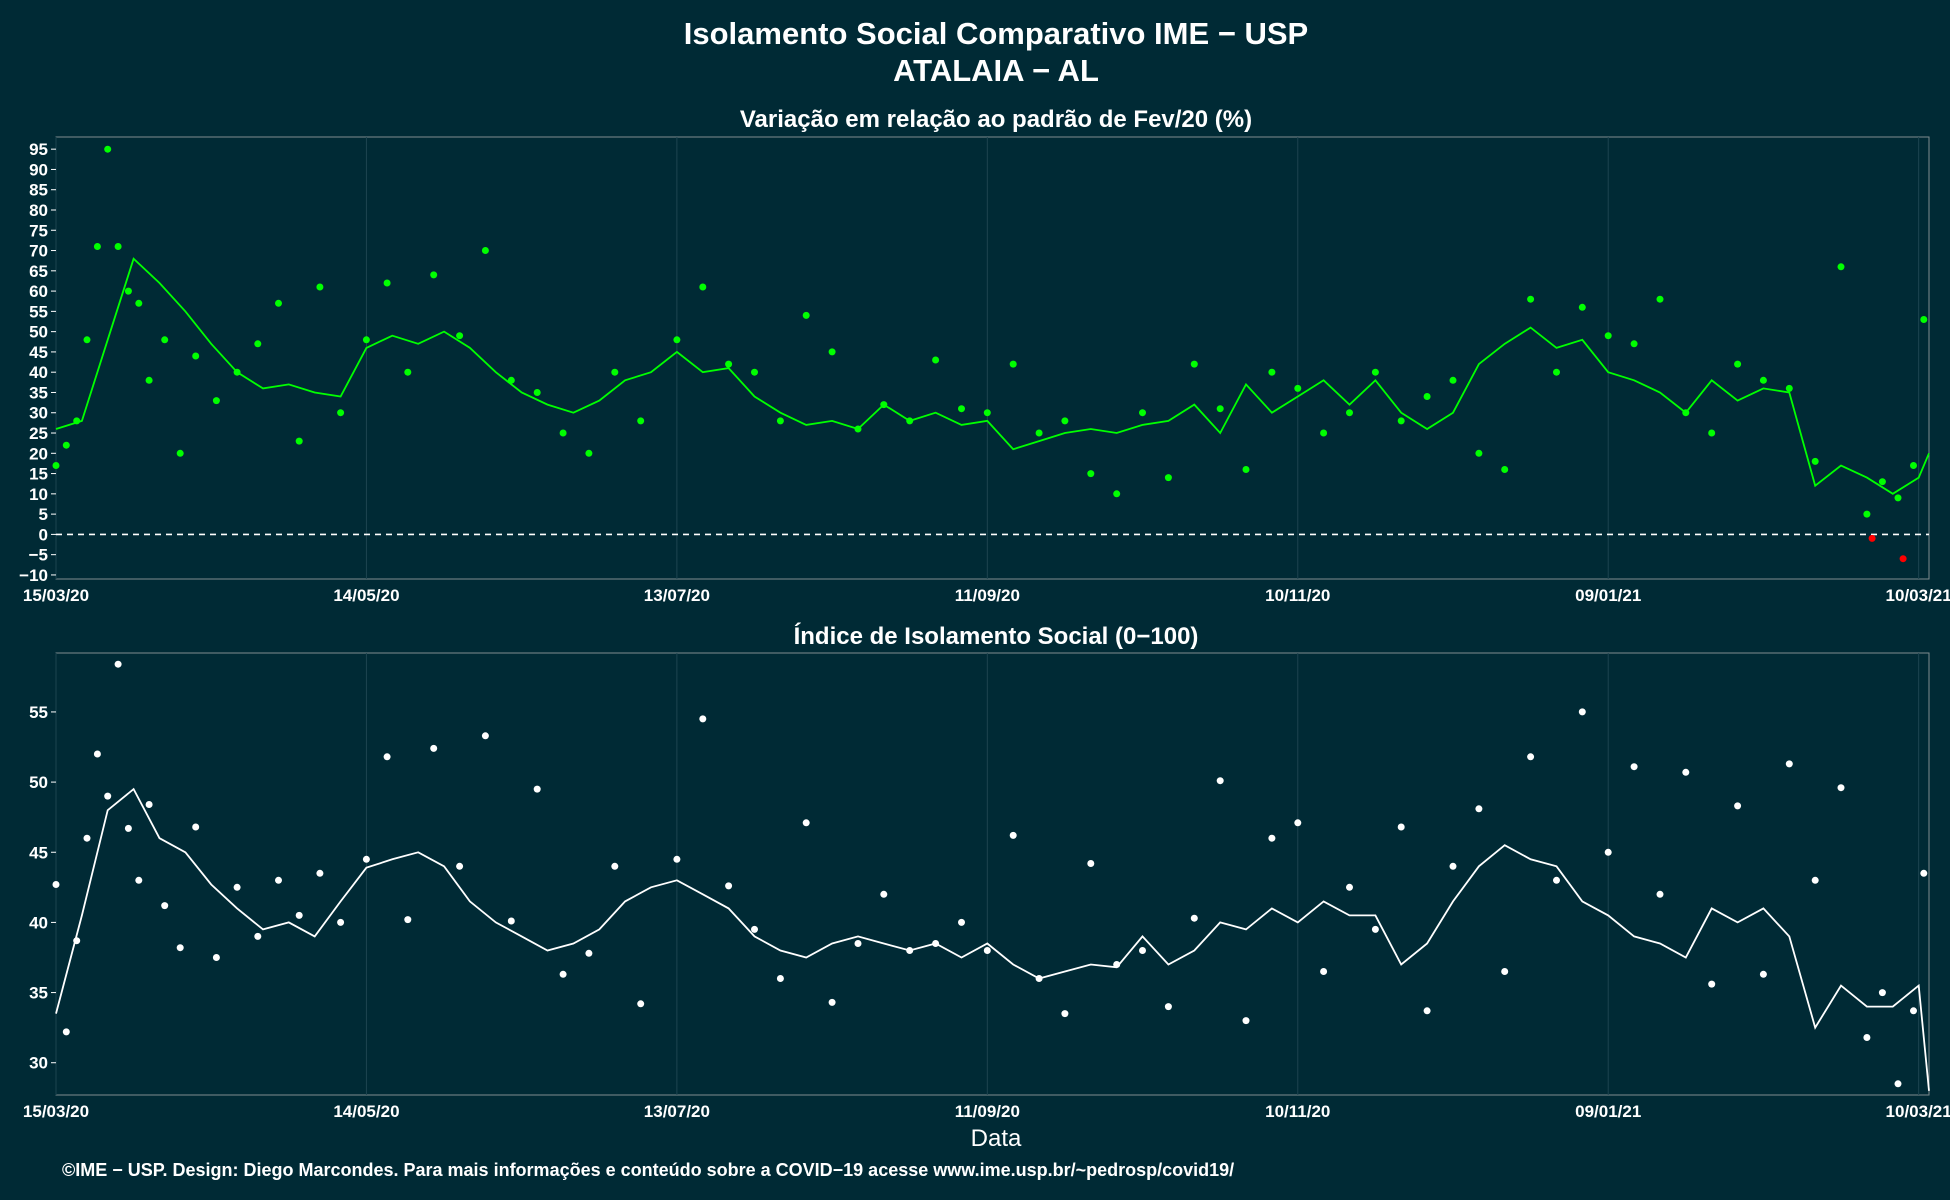  I want to click on x-axis-label: Data, so click(996, 1138).